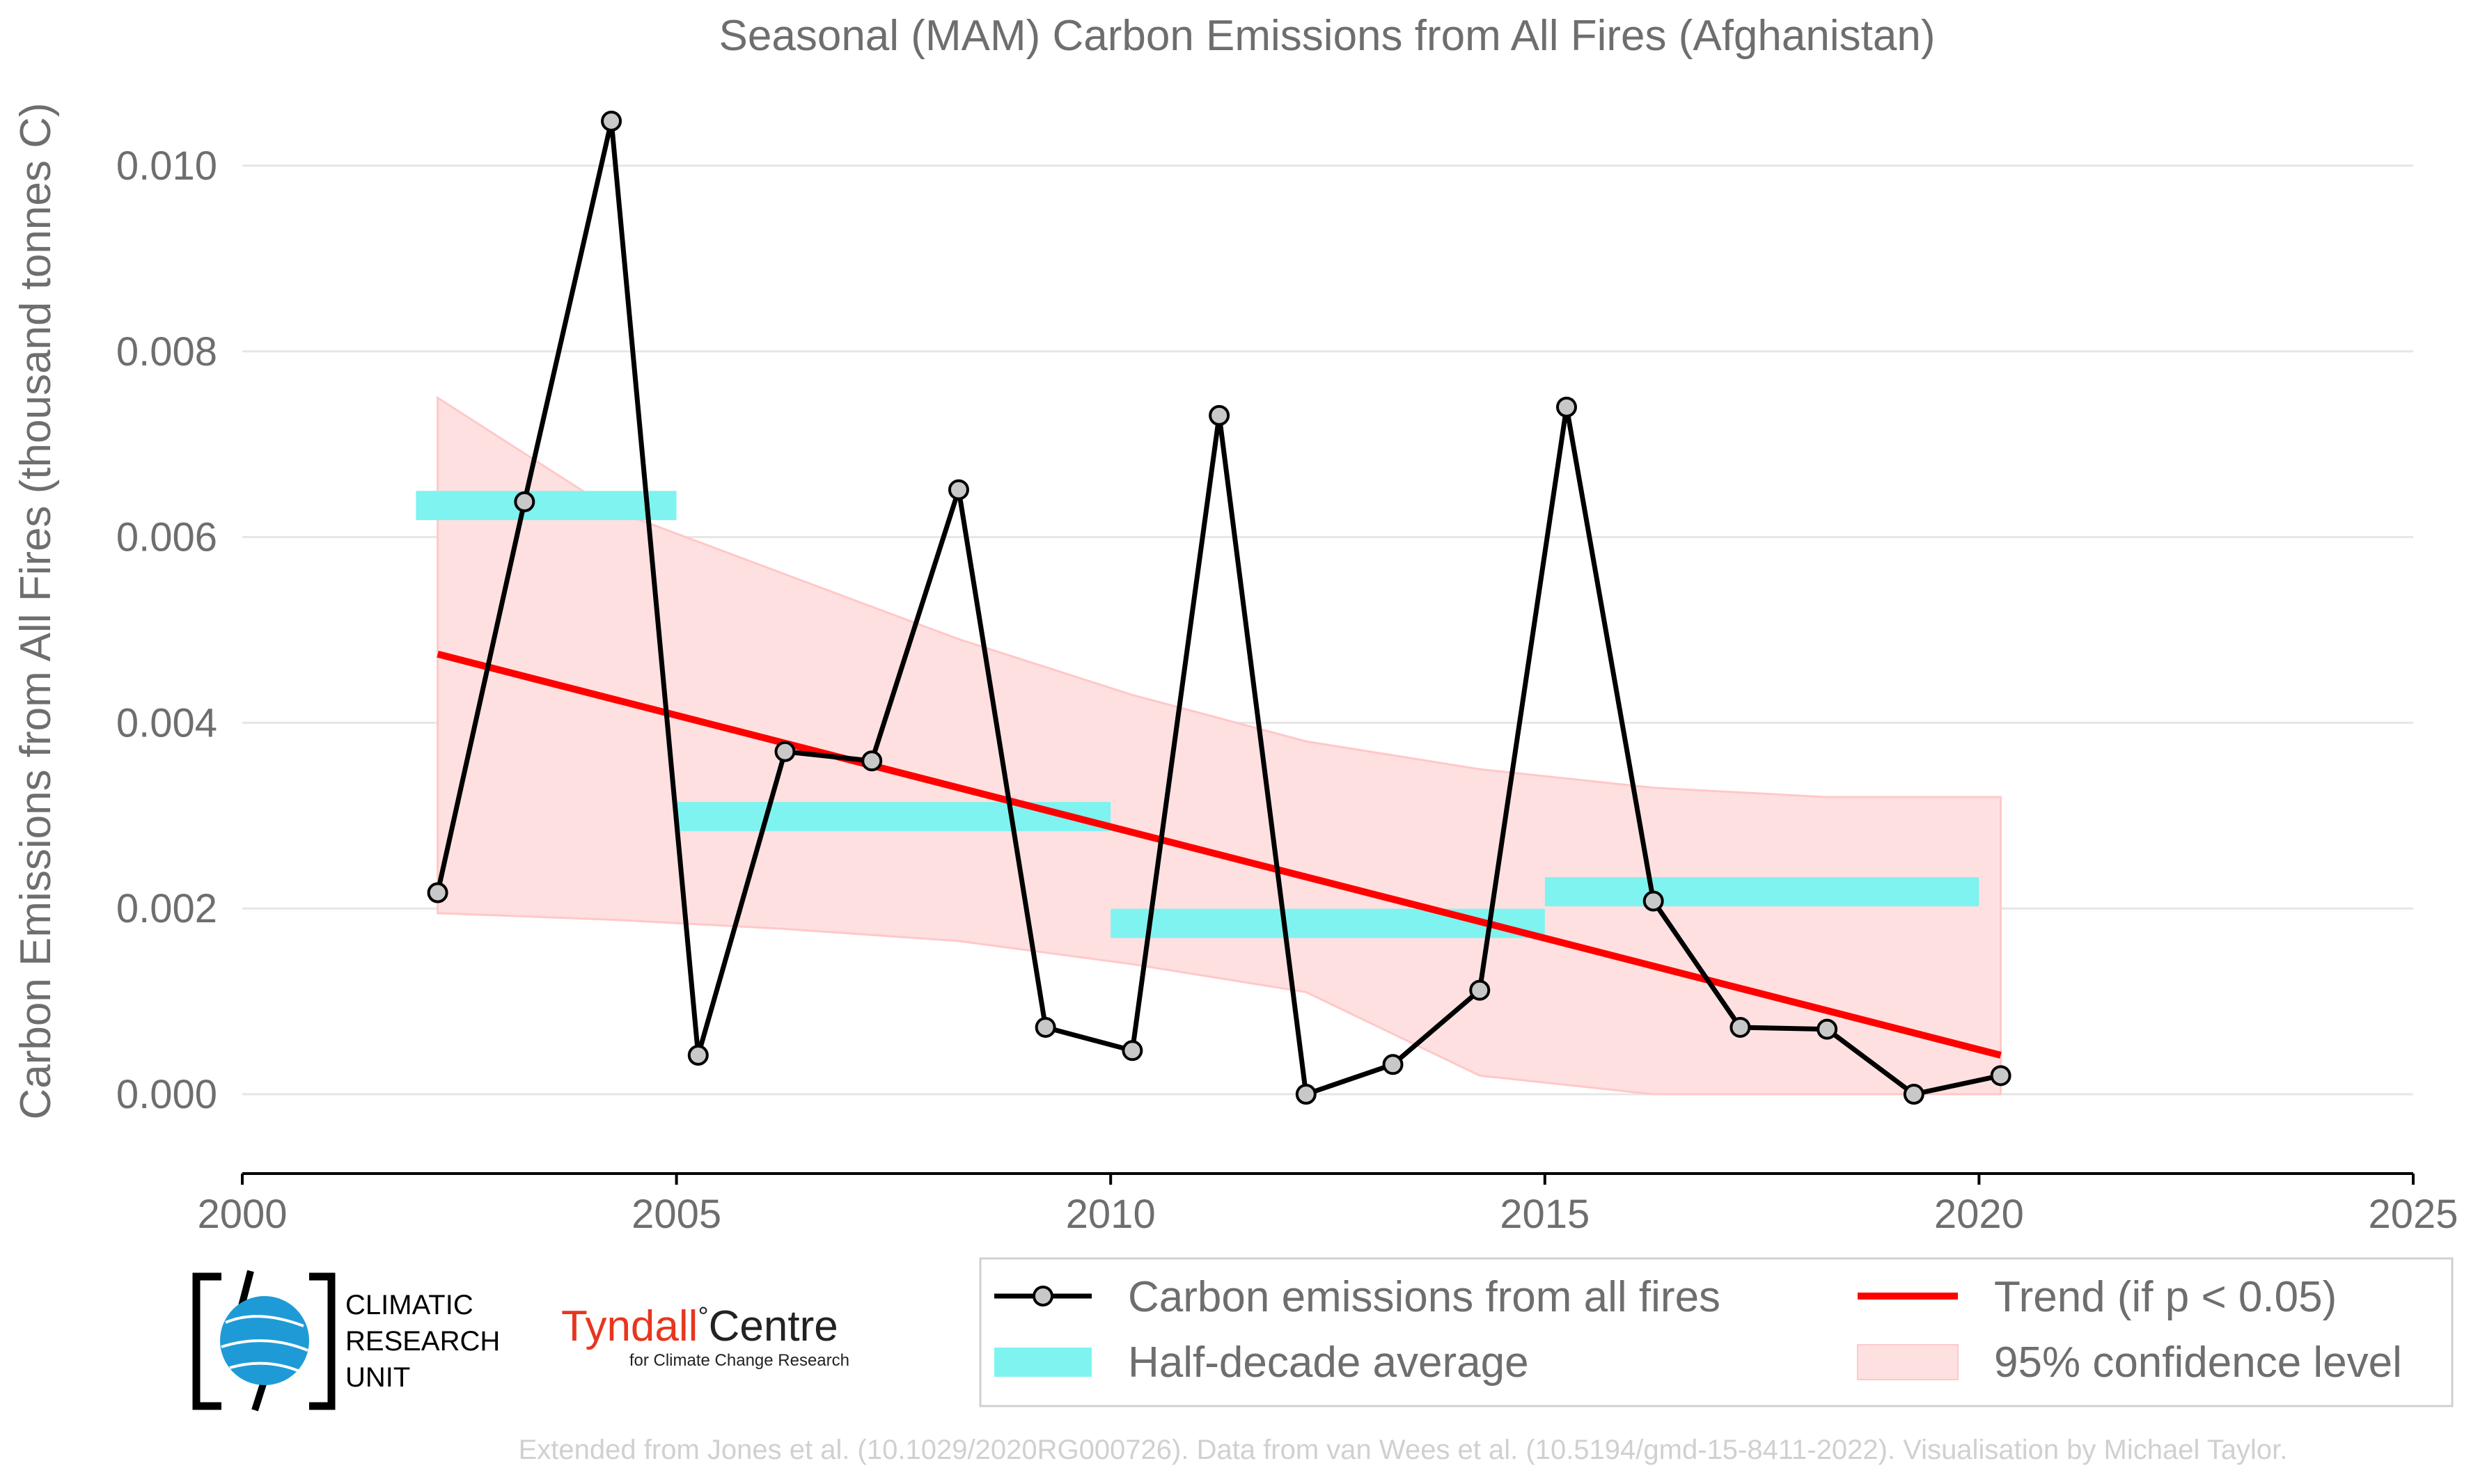 This screenshot has width=2471, height=1484. Describe the element at coordinates (322, 1341) in the screenshot. I see `cru-logo-bracket-right` at that location.